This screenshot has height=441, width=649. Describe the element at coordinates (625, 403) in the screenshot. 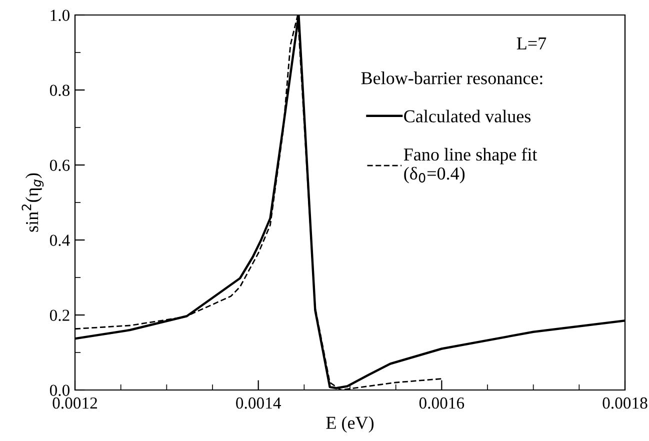

I see `x-tick-label: 0.0018` at that location.